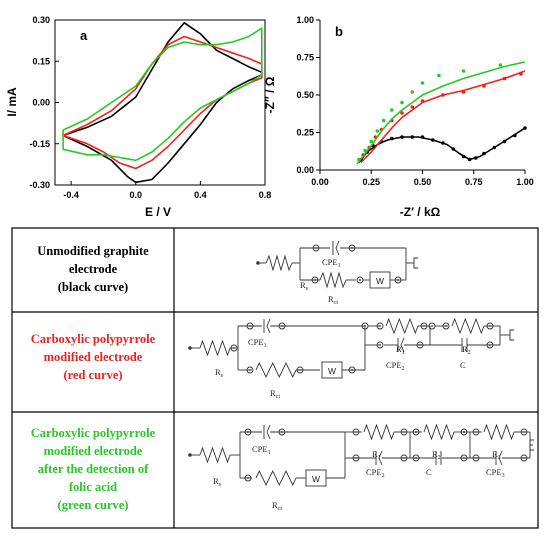 The height and width of the screenshot is (537, 550). I want to click on circuit3-r3-resistor, so click(499, 432).